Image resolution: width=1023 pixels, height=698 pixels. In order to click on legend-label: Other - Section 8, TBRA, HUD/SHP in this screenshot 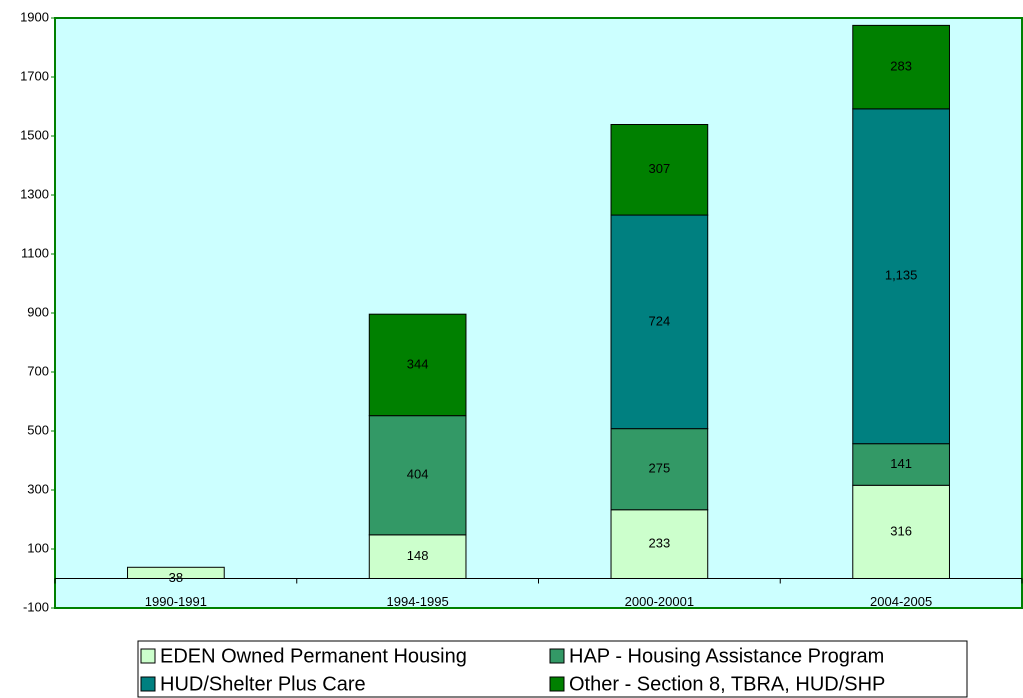, I will do `click(727, 684)`.